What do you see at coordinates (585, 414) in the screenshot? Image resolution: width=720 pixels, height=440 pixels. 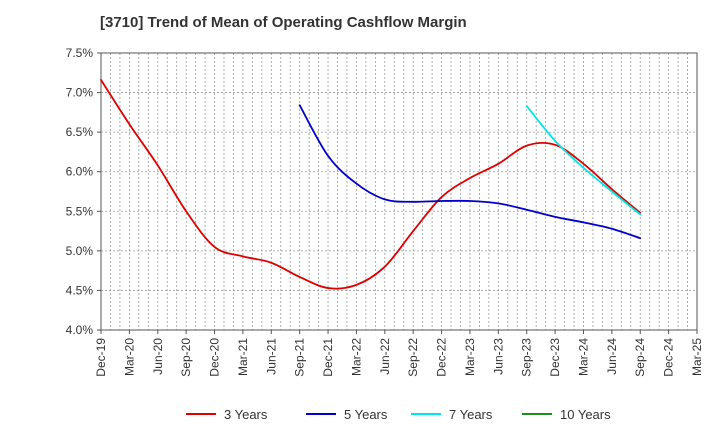 I see `legend-label-10-years: 10 Years` at bounding box center [585, 414].